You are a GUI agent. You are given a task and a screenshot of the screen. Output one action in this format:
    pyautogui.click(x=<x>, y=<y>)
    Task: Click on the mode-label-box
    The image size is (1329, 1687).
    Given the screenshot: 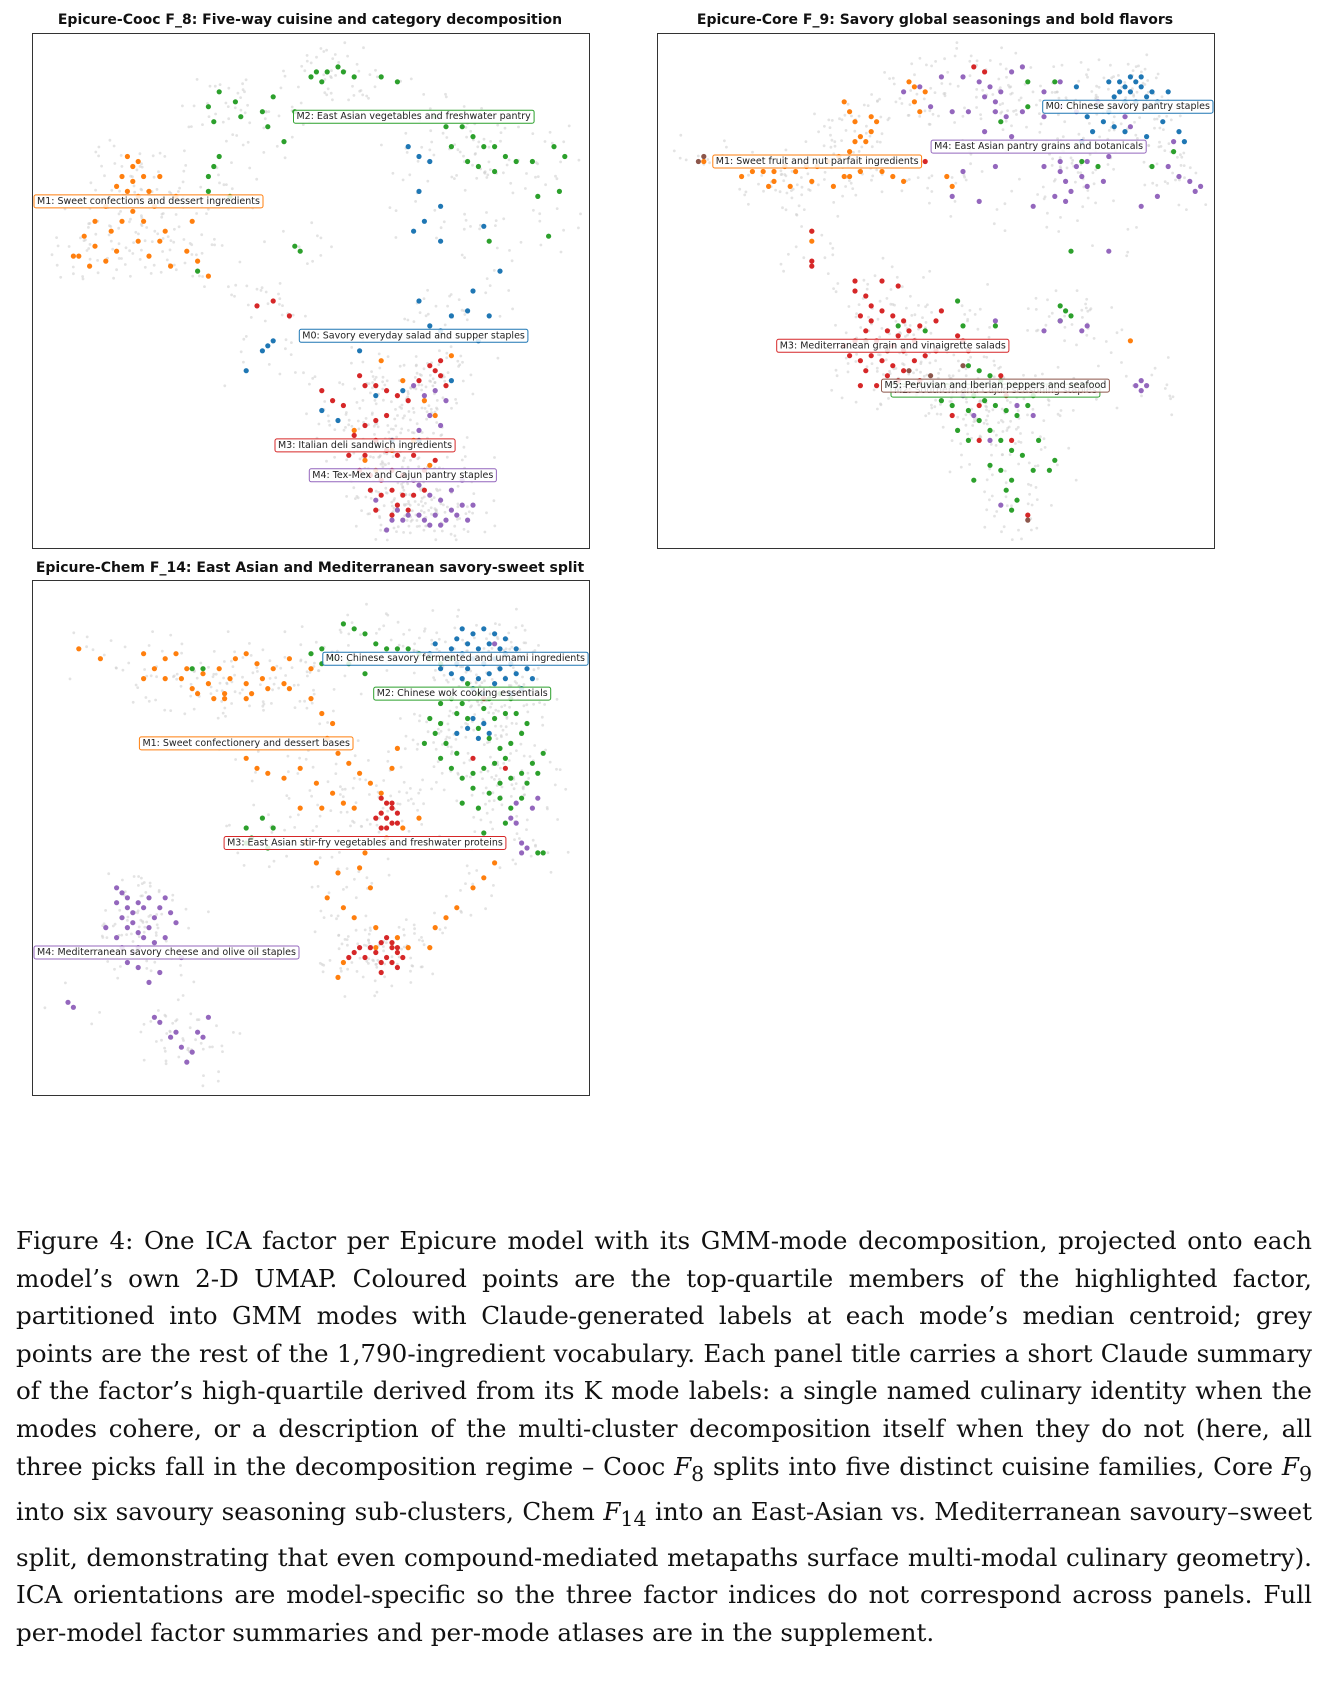 What is the action you would take?
    pyautogui.click(x=365, y=445)
    